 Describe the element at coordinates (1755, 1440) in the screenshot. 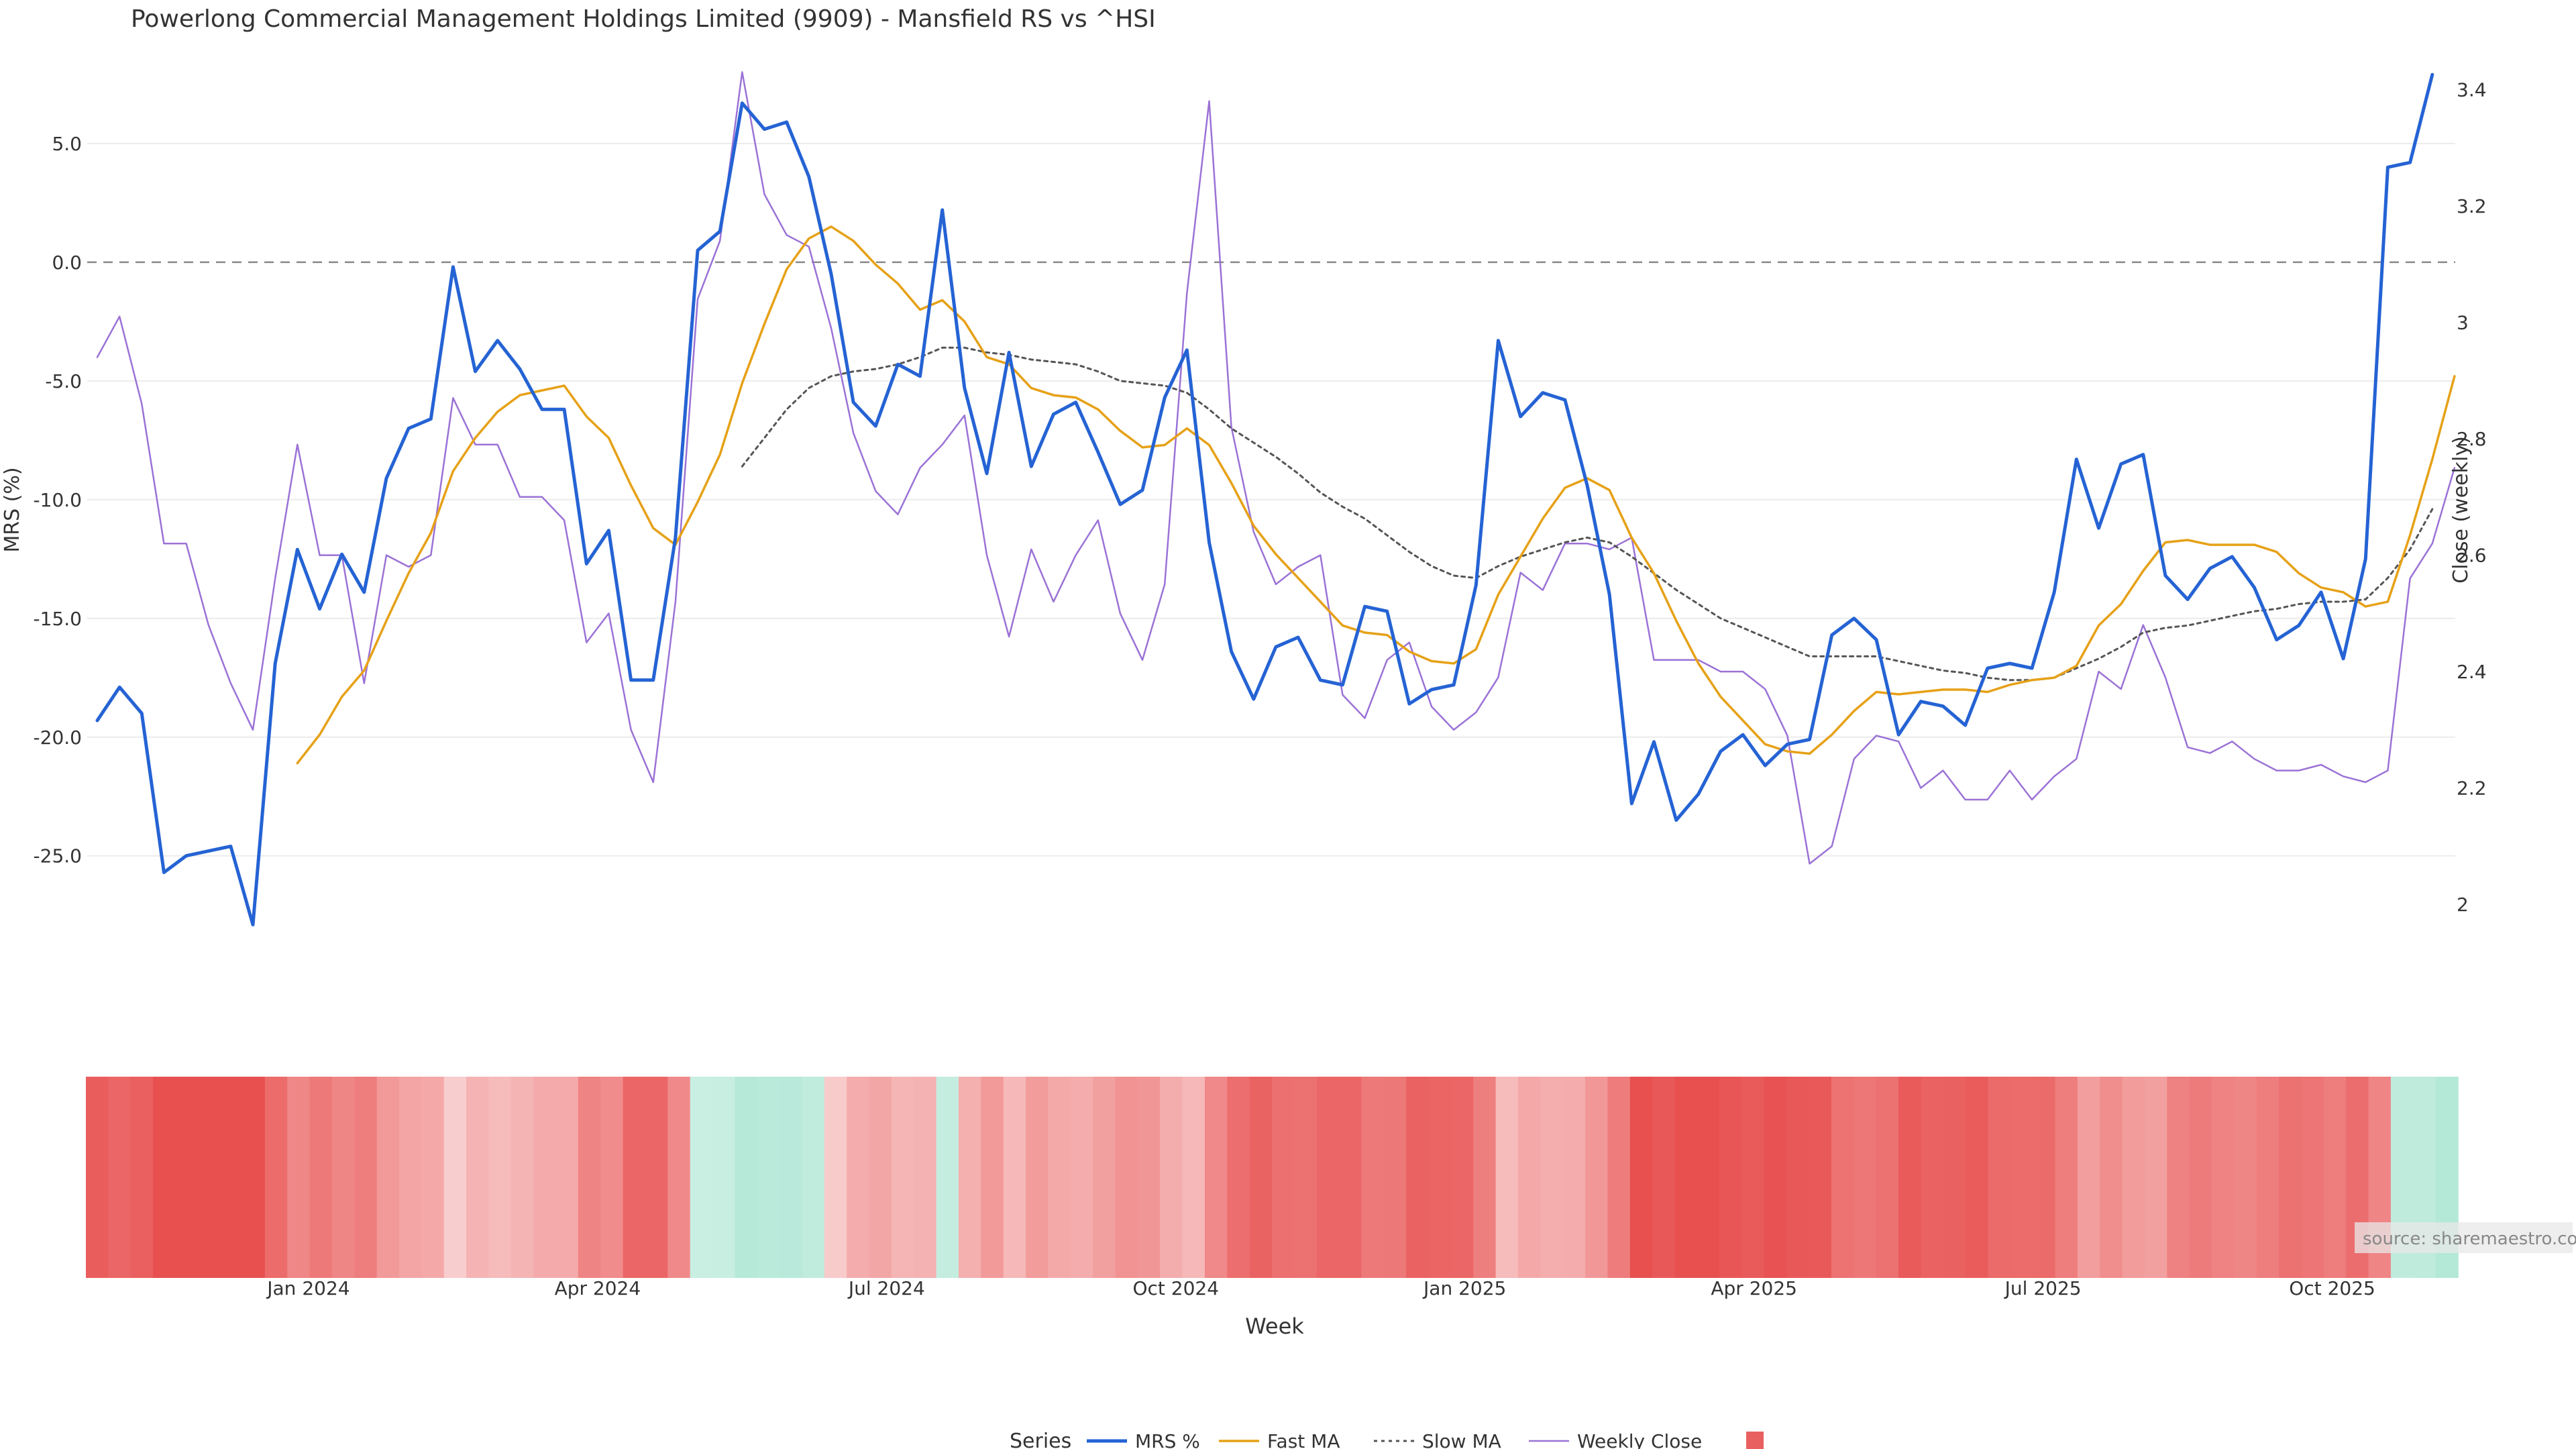

I see `legend-heat-swatch` at that location.